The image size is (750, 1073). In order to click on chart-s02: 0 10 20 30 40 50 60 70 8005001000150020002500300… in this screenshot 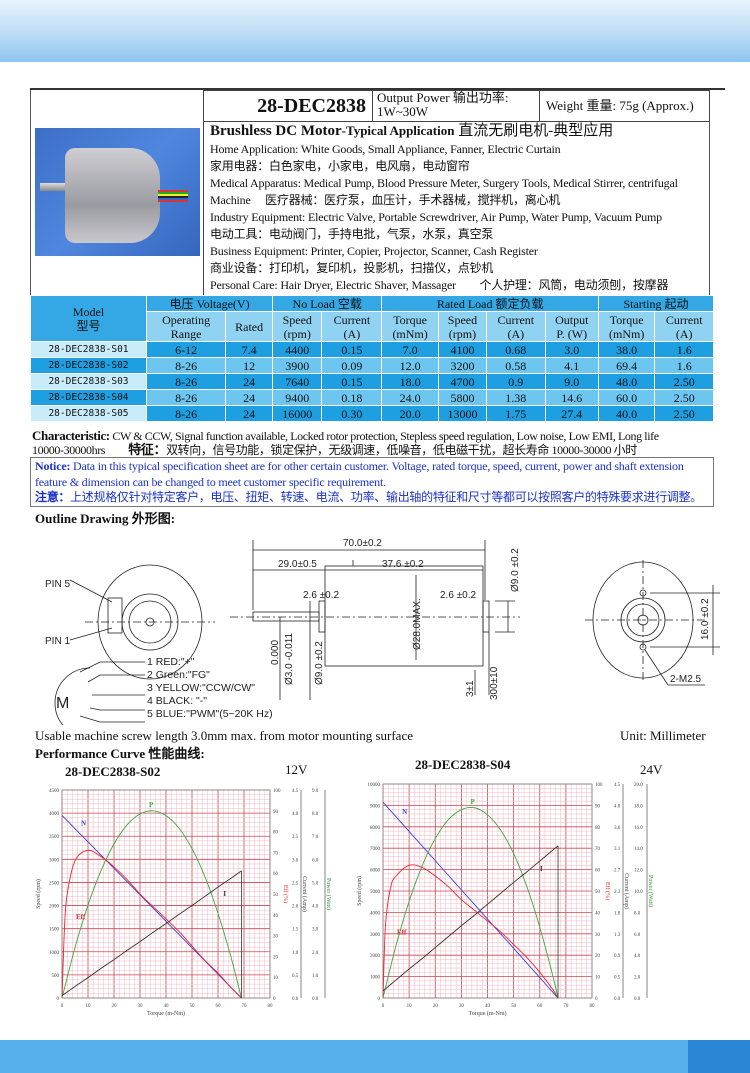, I will do `click(183, 903)`.